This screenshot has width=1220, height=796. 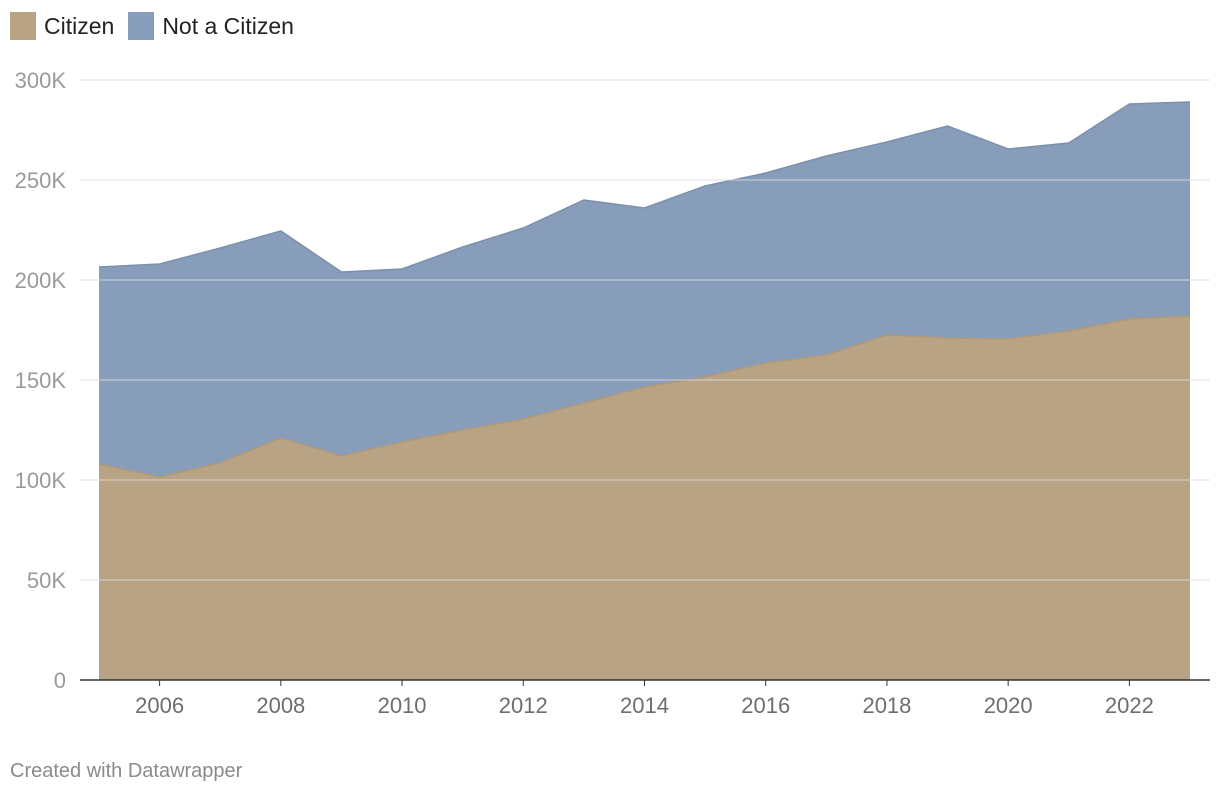 I want to click on legend-label-citizen: Citizen, so click(x=79, y=25).